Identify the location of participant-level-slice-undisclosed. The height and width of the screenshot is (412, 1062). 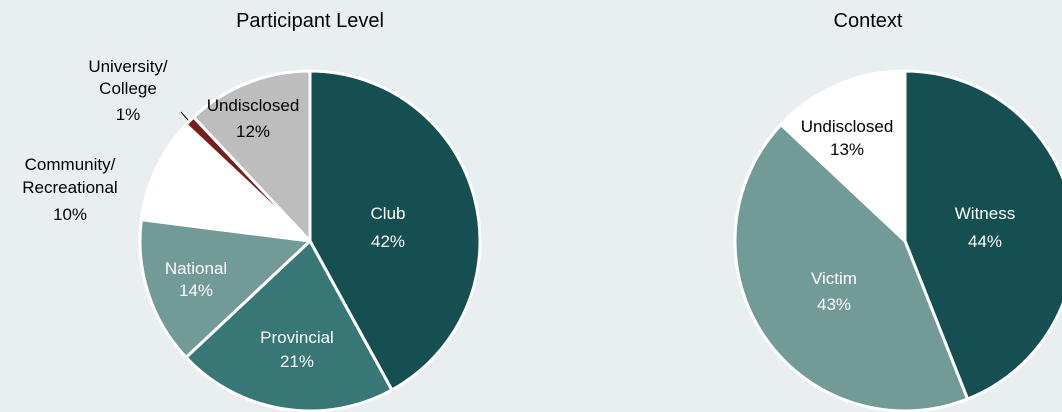
(252, 156).